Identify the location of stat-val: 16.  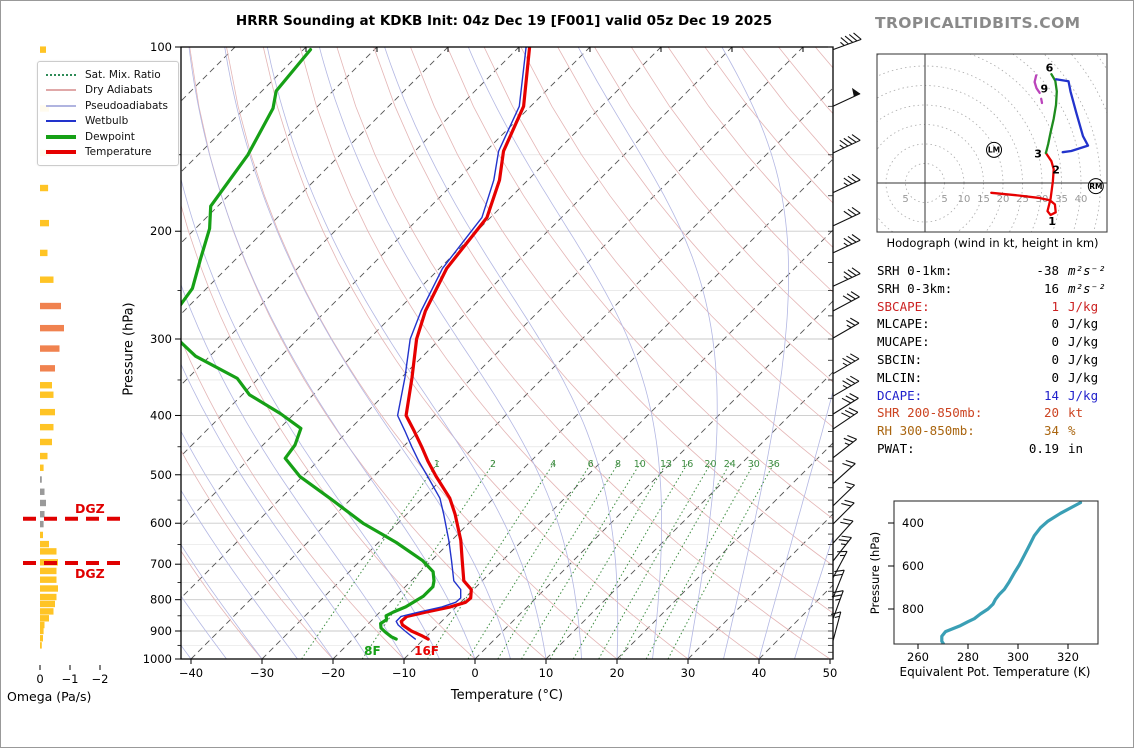
(1051, 288).